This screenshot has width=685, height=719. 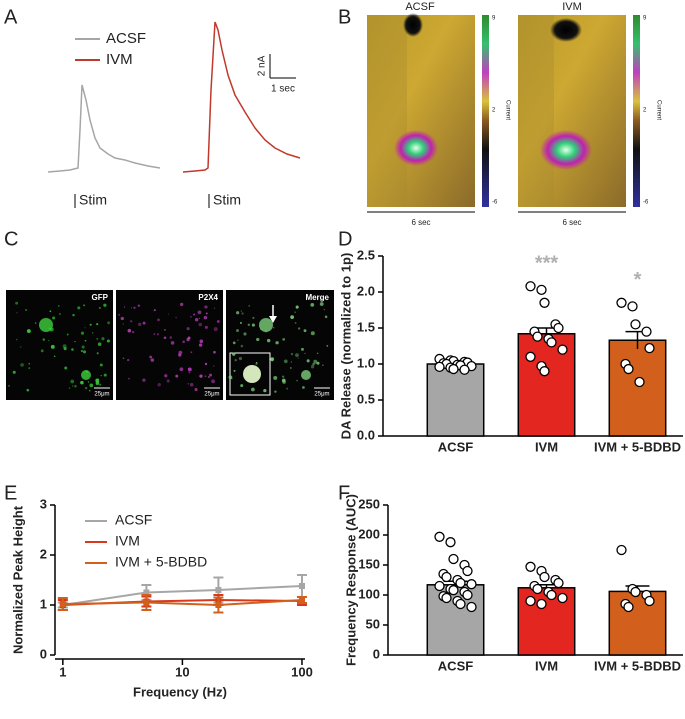 I want to click on colorbar-tick: 2, so click(x=645, y=111).